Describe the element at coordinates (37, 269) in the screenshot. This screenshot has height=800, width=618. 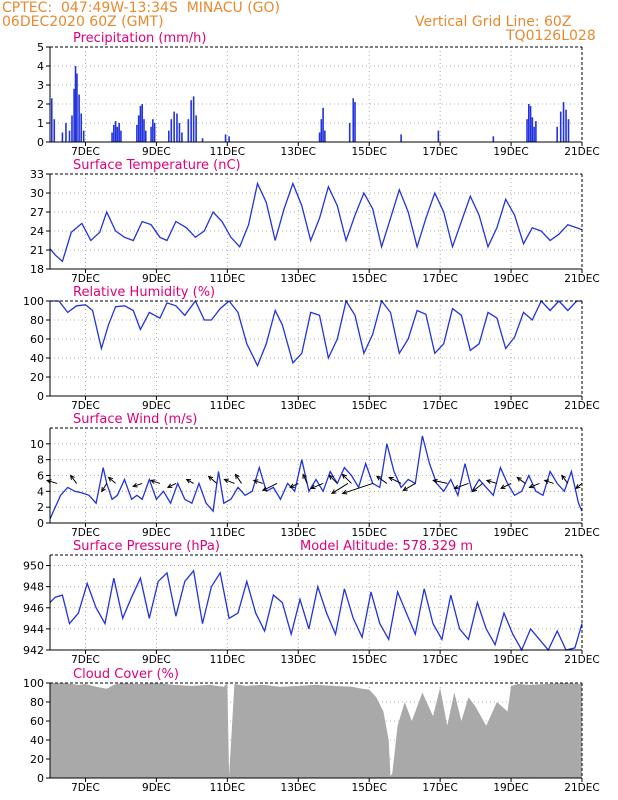
I see `panel-2-ytick-label: 18` at that location.